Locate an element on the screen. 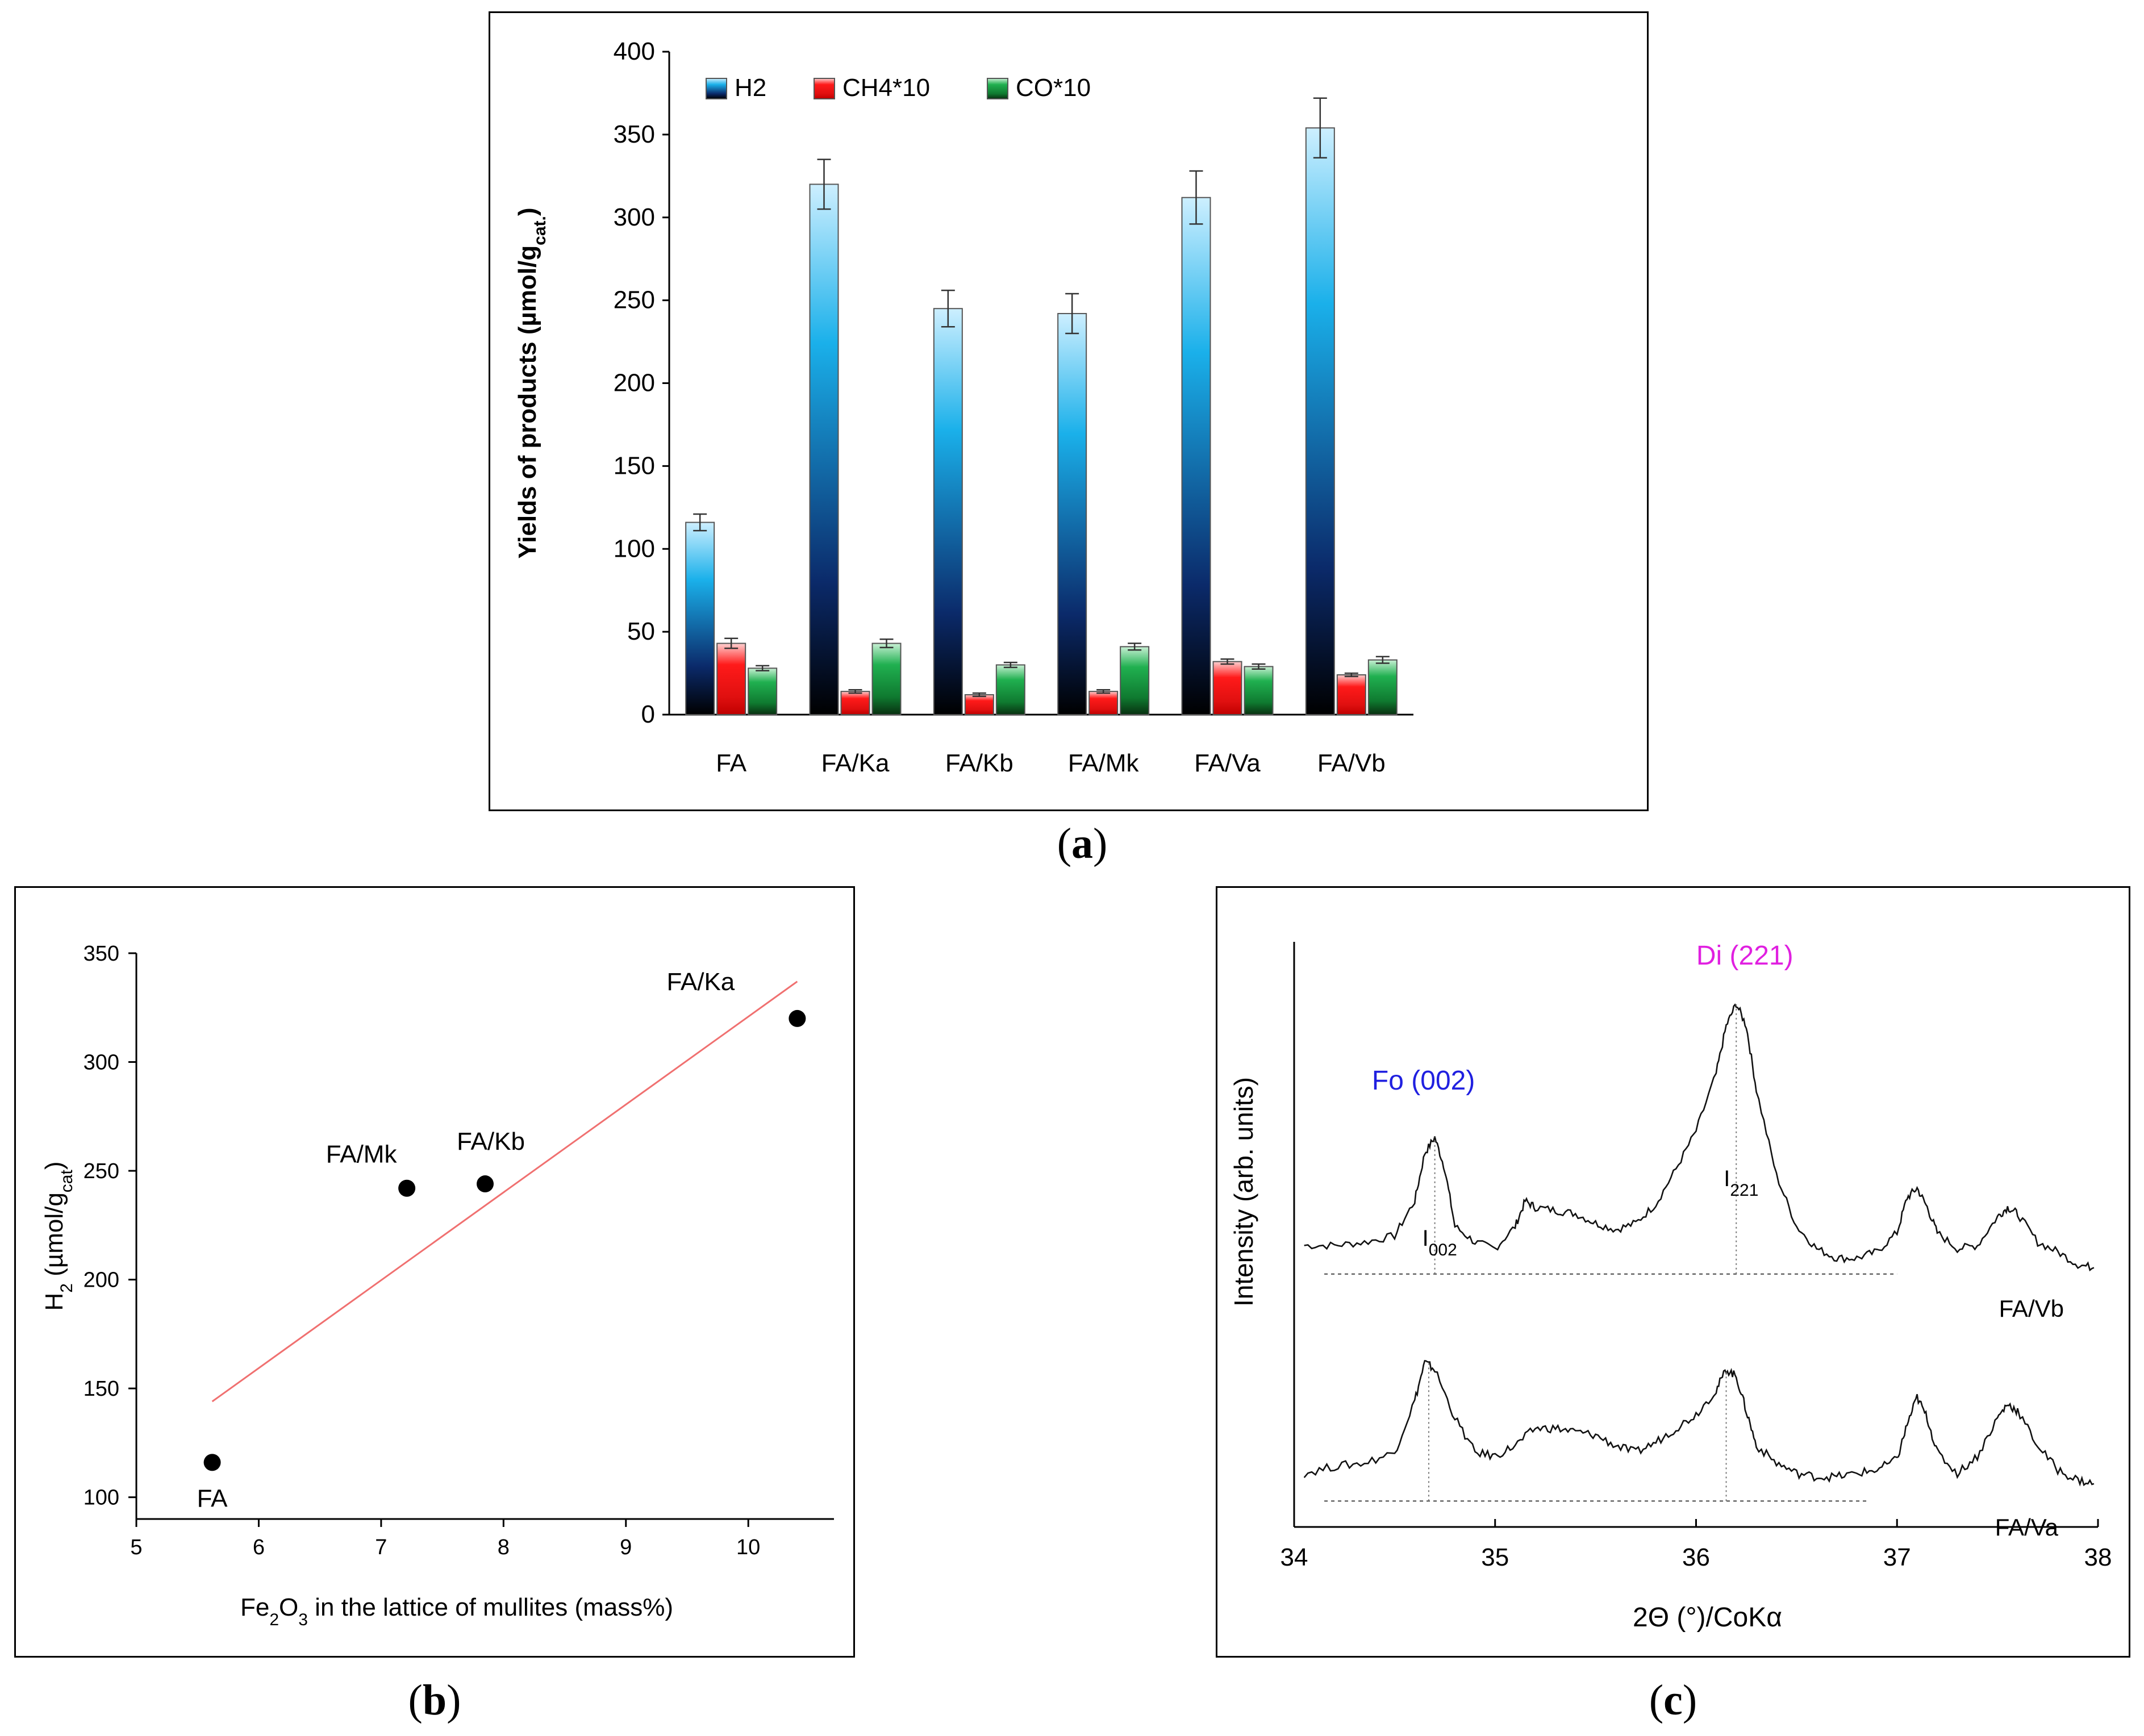 The width and height of the screenshot is (2144, 1736). y-axis-label: H2 (µmol/gcat) is located at coordinates (58, 1236).